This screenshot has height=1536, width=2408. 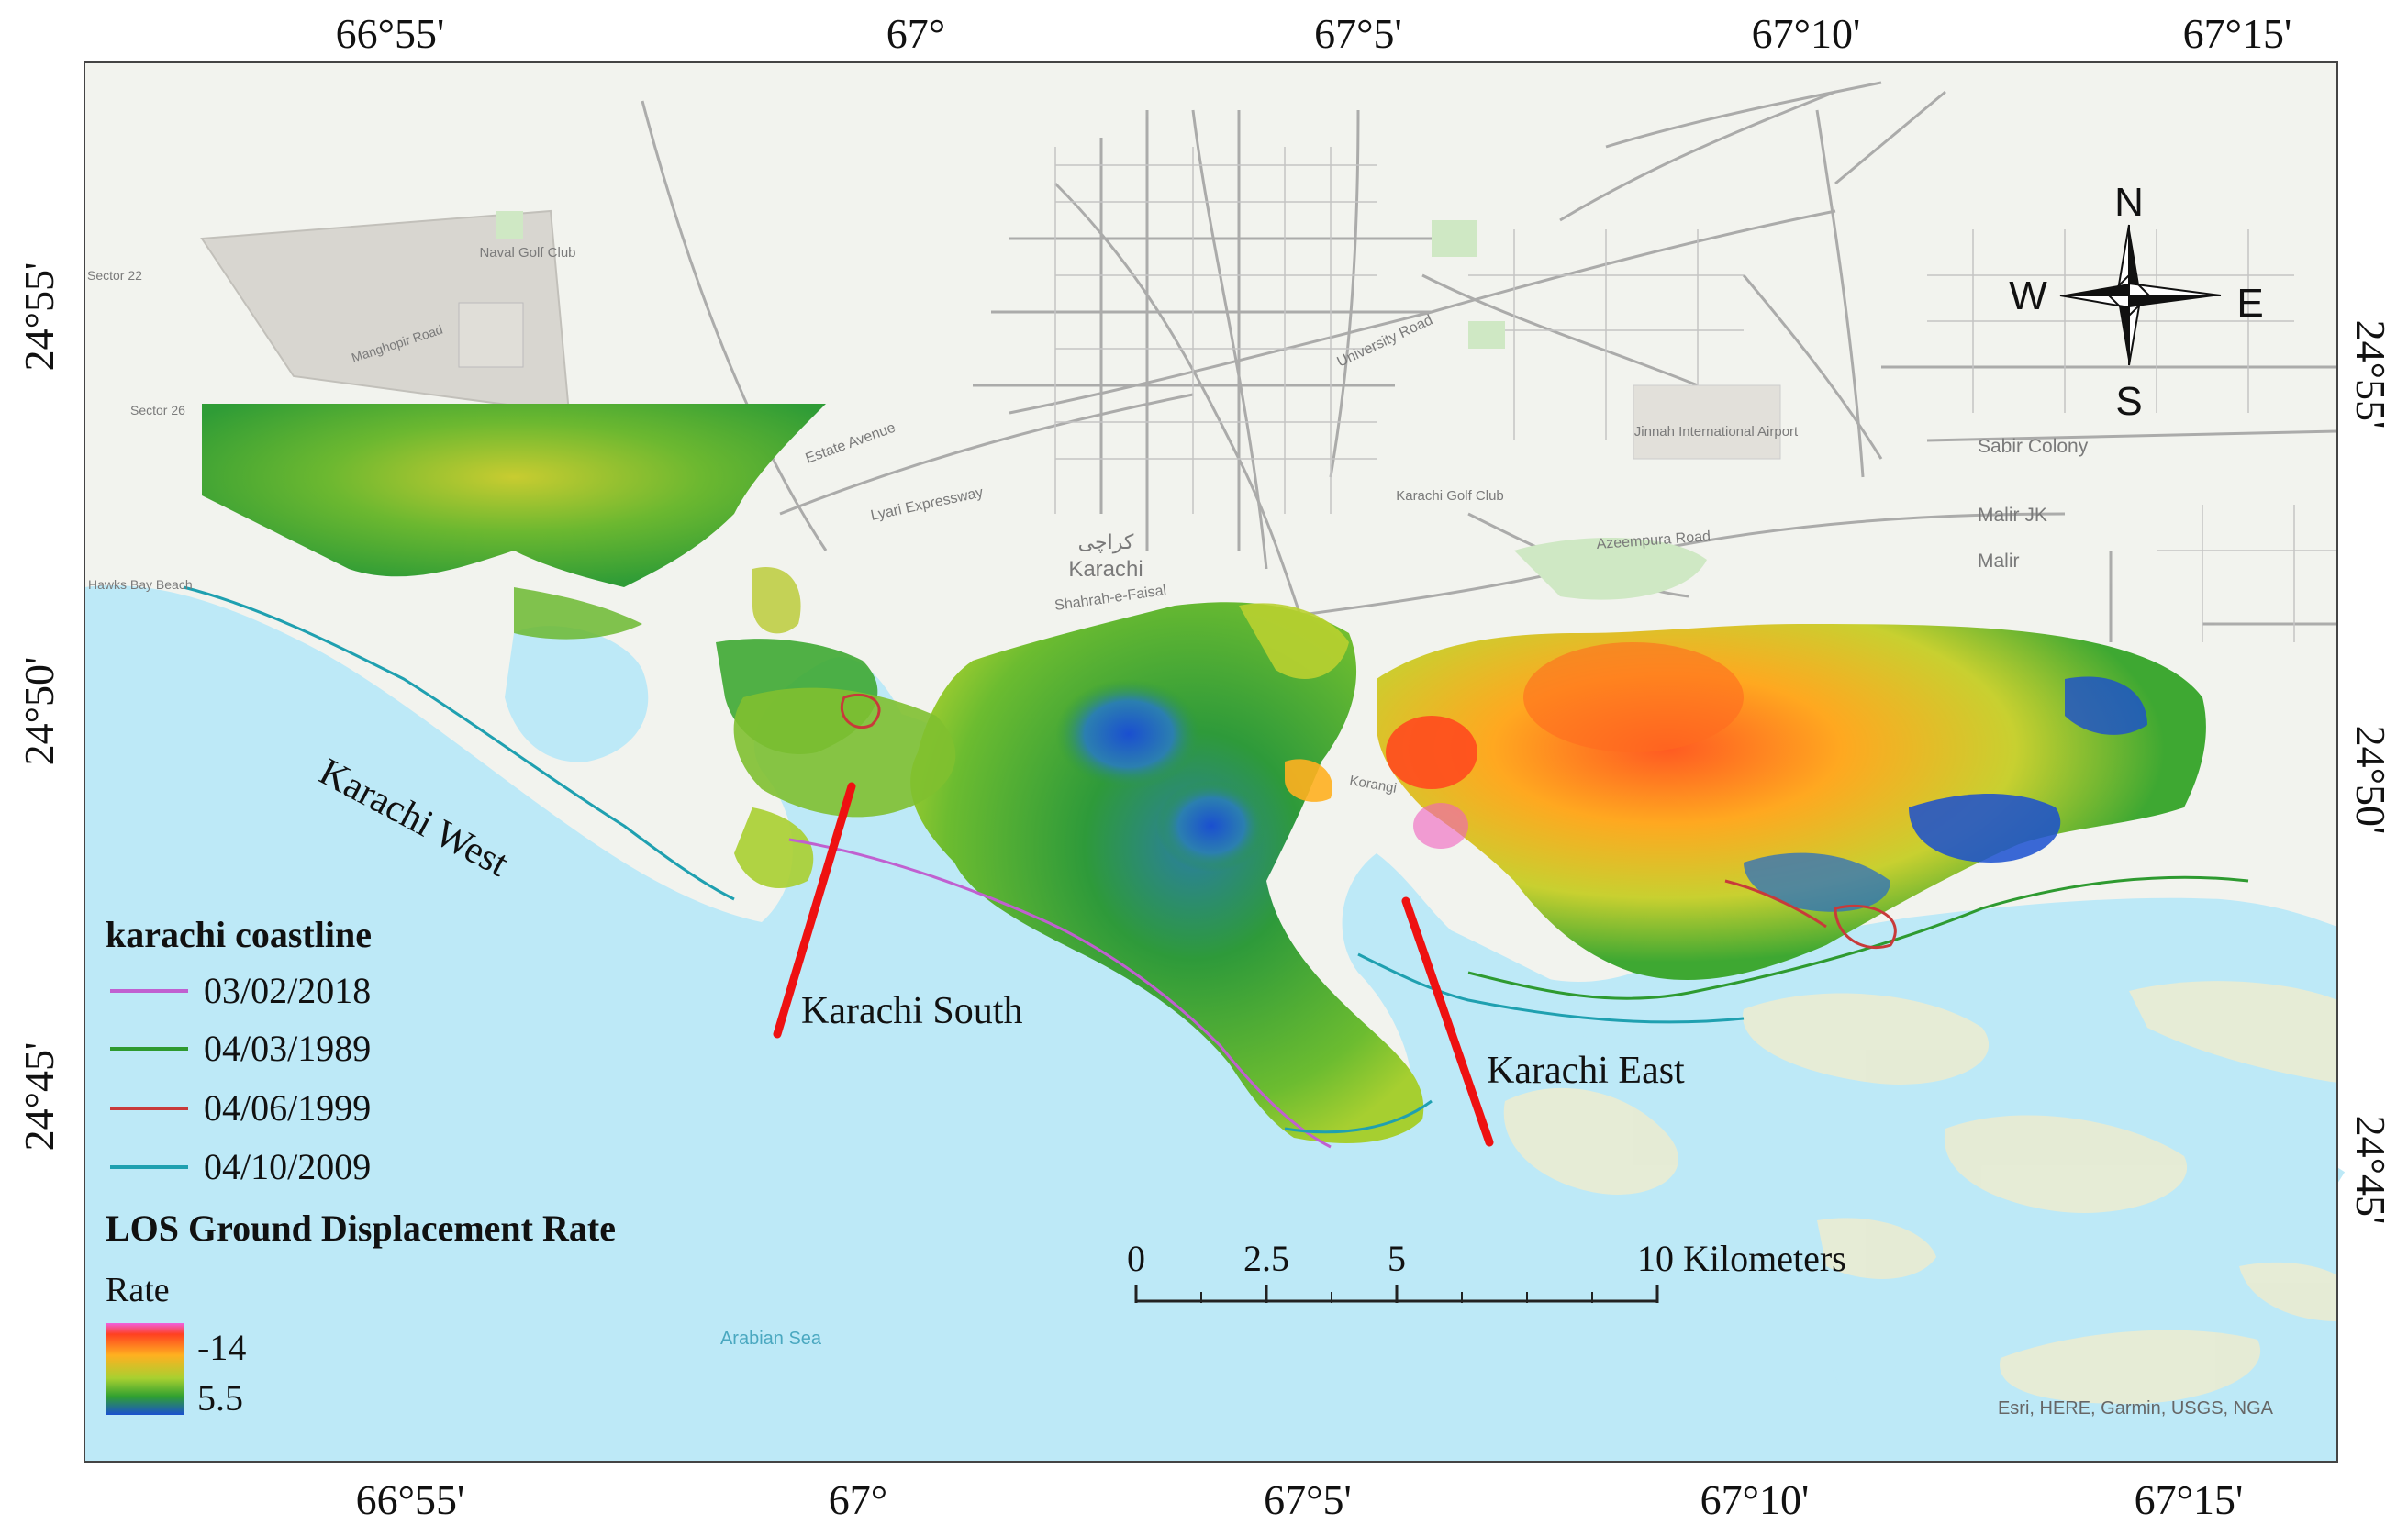 I want to click on south-label: S, so click(x=2128, y=401).